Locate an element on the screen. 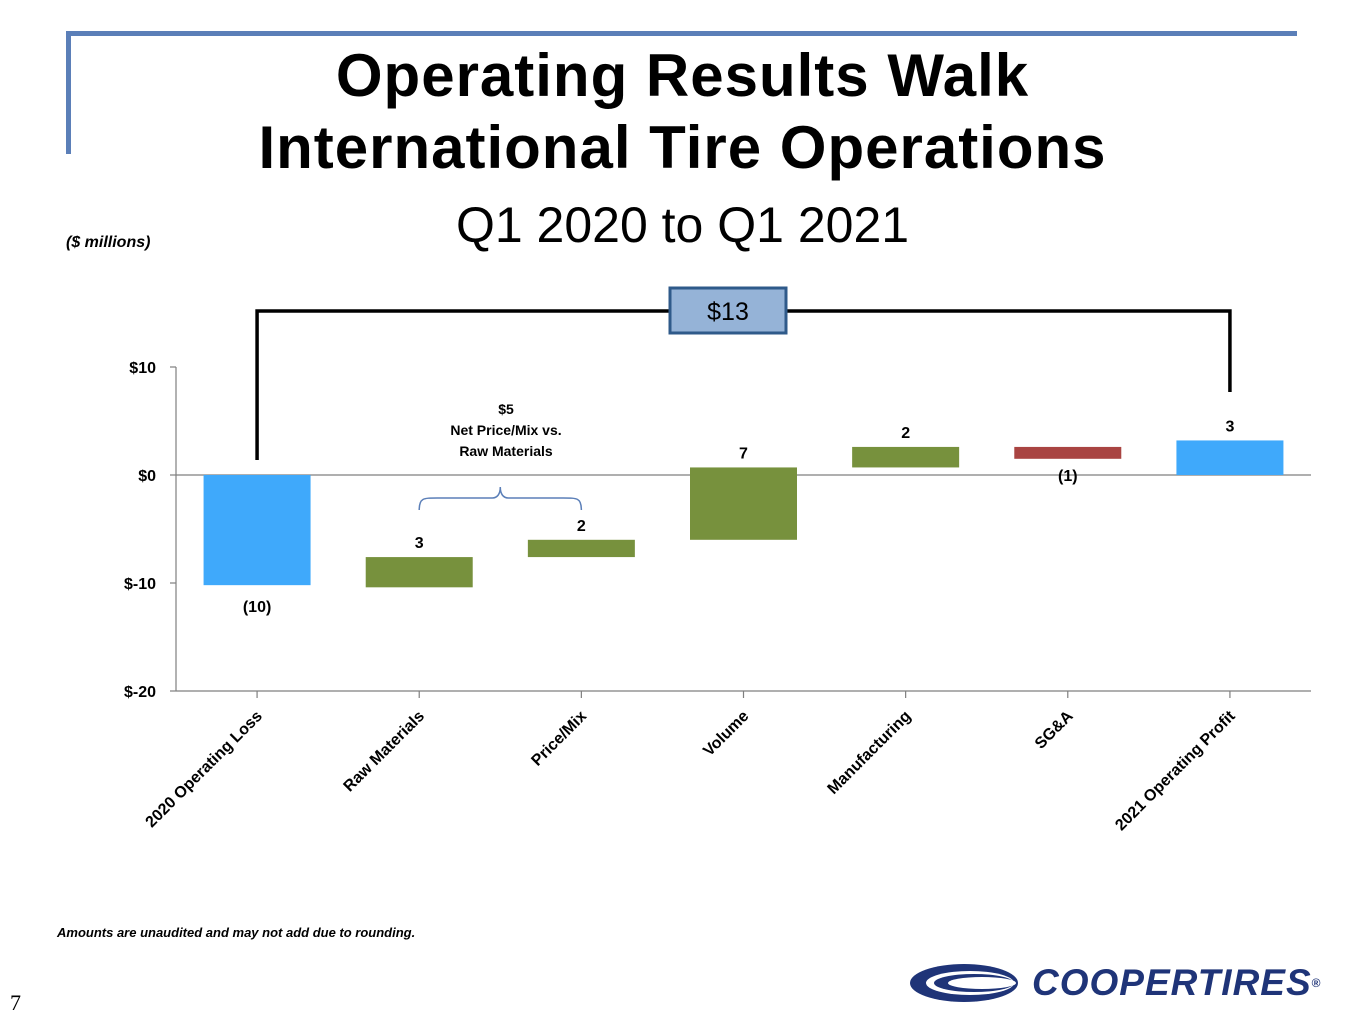 The width and height of the screenshot is (1365, 1024). y-tick-label: $-10 is located at coordinates (140, 584).